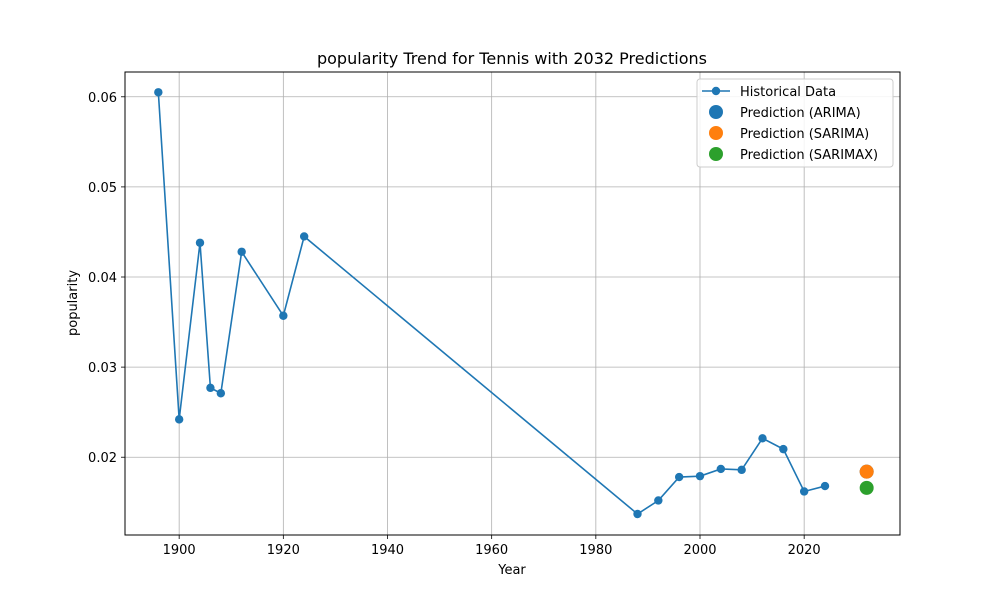 The image size is (1000, 600). I want to click on y-tick-label: 0.02, so click(102, 458).